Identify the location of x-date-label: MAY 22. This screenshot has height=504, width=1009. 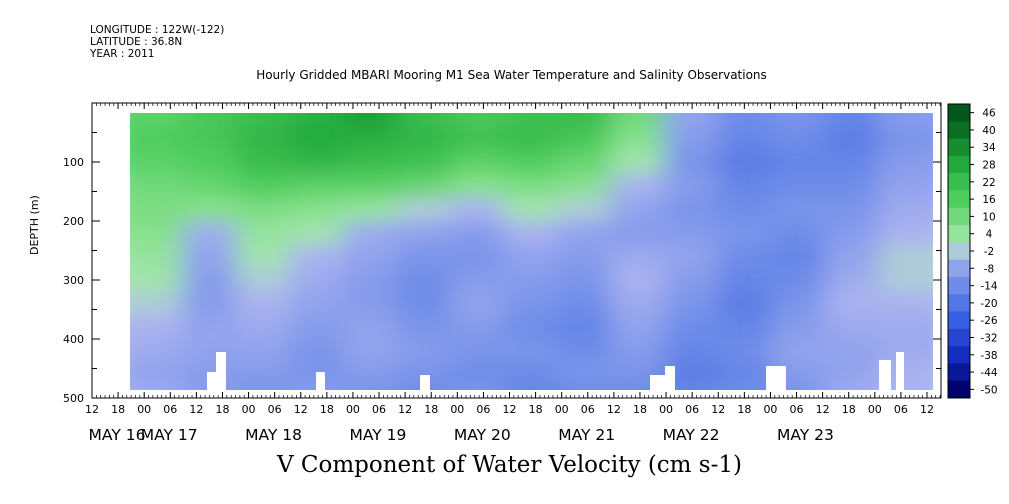
(691, 435).